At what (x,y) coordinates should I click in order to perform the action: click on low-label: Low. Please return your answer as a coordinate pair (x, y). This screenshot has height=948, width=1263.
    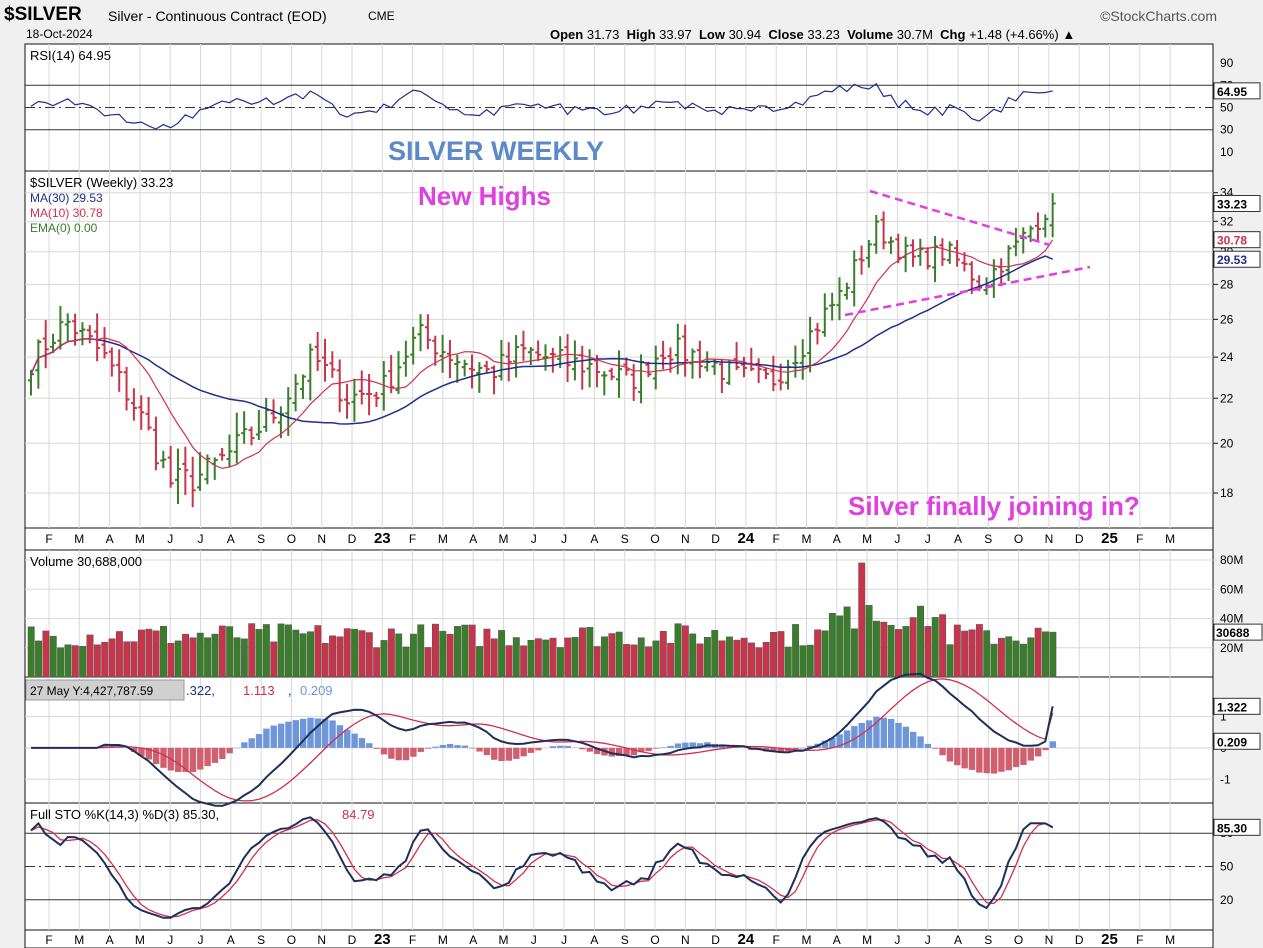
    Looking at the image, I should click on (711, 34).